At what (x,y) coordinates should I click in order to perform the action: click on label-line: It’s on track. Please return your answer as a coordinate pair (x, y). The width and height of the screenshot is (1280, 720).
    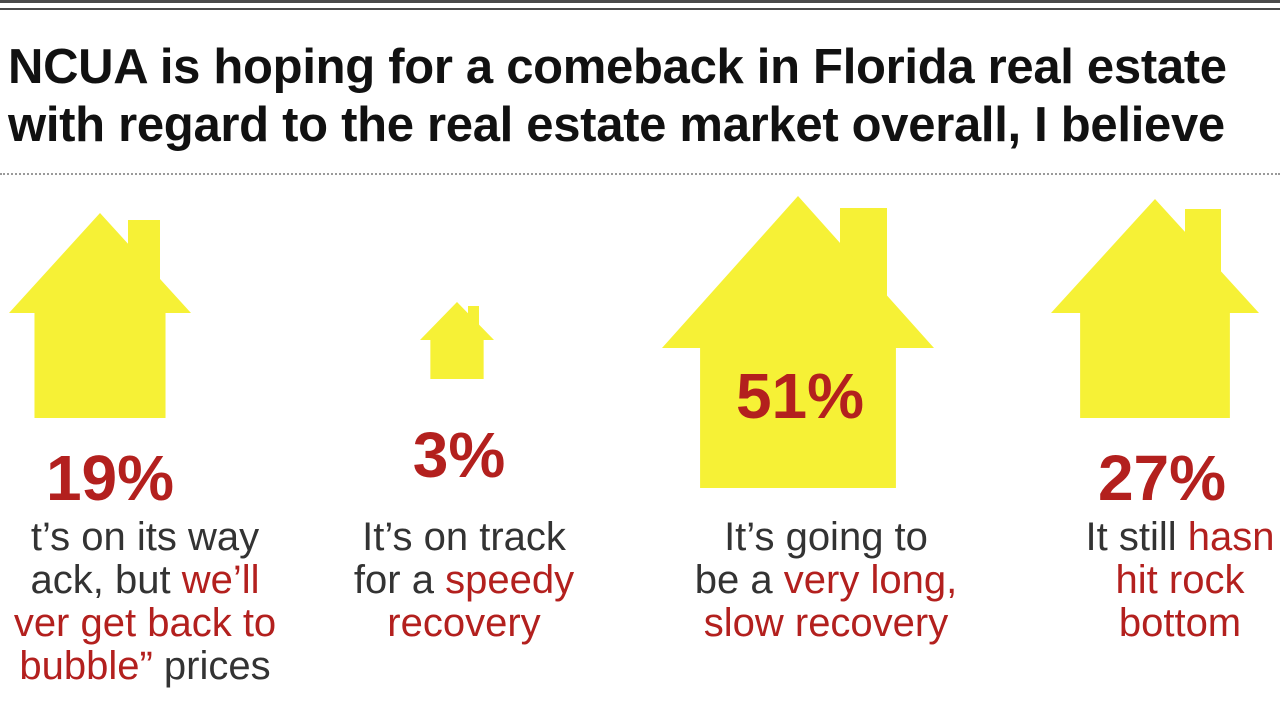
    Looking at the image, I should click on (464, 537).